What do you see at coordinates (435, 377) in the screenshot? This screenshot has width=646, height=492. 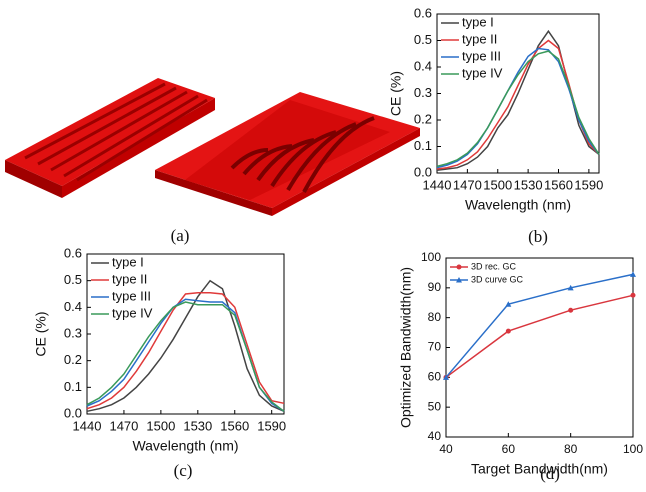 I see `y-tick-label: 60` at bounding box center [435, 377].